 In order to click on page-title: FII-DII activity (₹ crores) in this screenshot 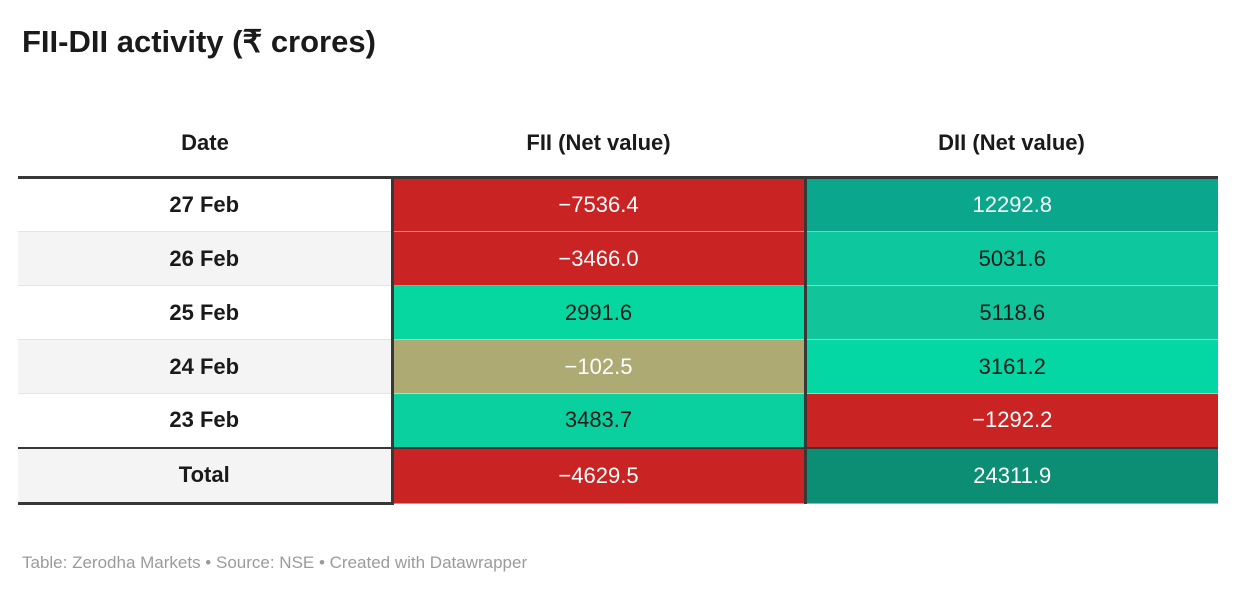, I will do `click(199, 41)`.